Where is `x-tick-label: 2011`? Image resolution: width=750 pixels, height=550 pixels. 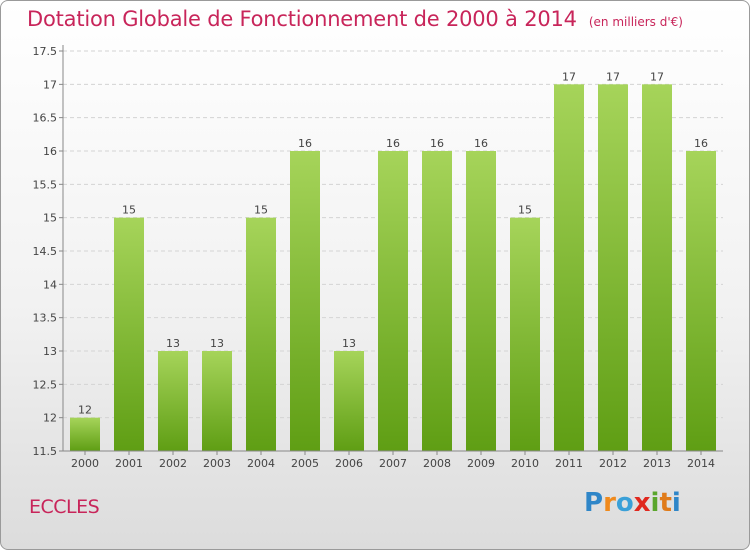
x-tick-label: 2011 is located at coordinates (569, 463).